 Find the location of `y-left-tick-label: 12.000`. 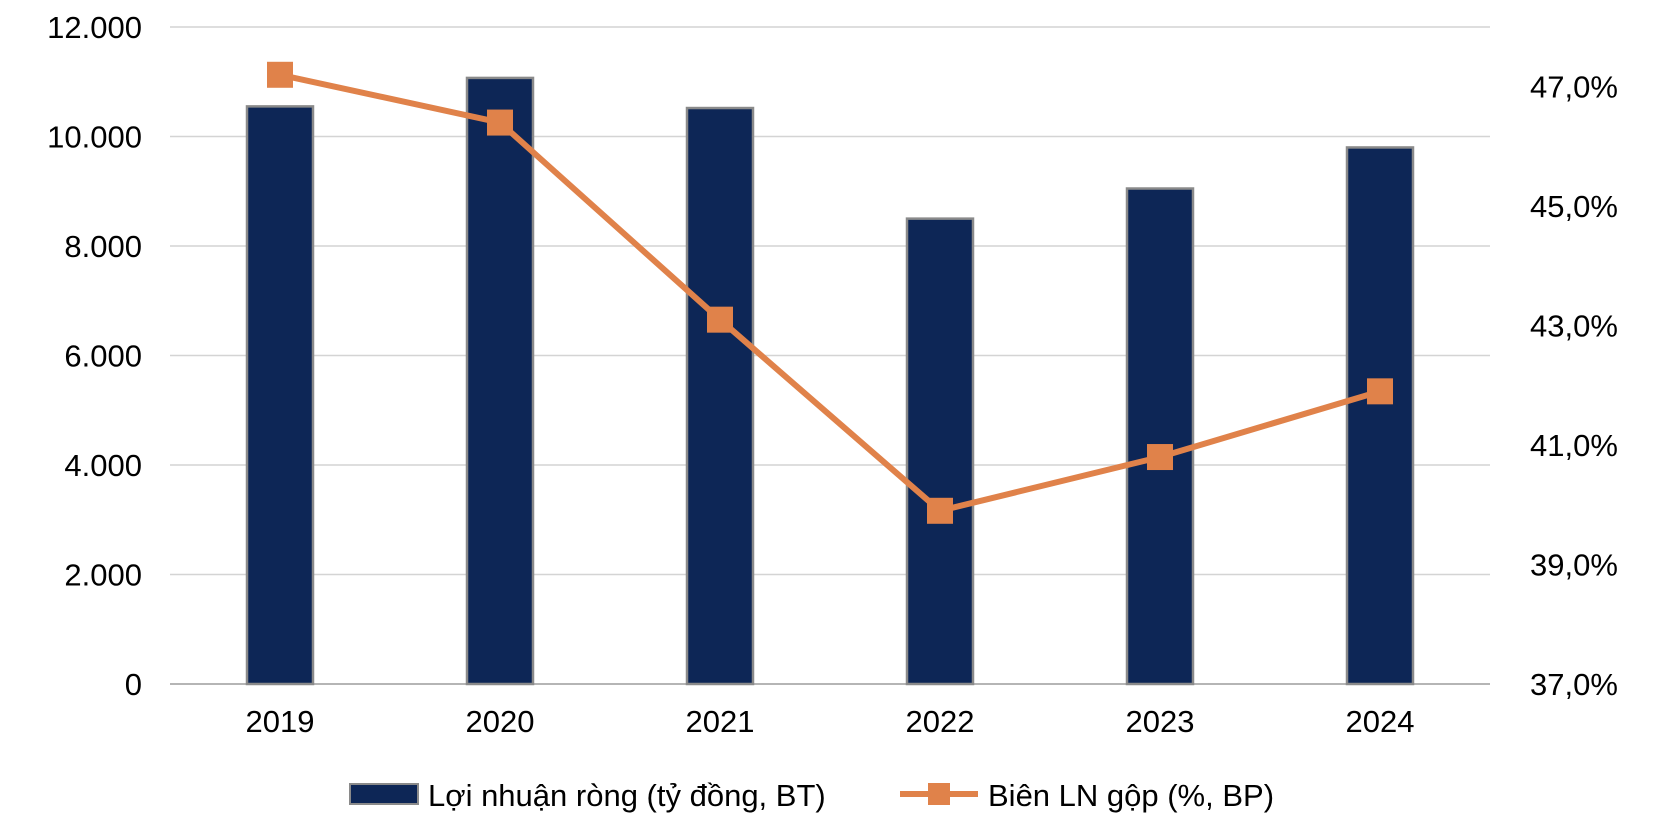

y-left-tick-label: 12.000 is located at coordinates (94, 27).